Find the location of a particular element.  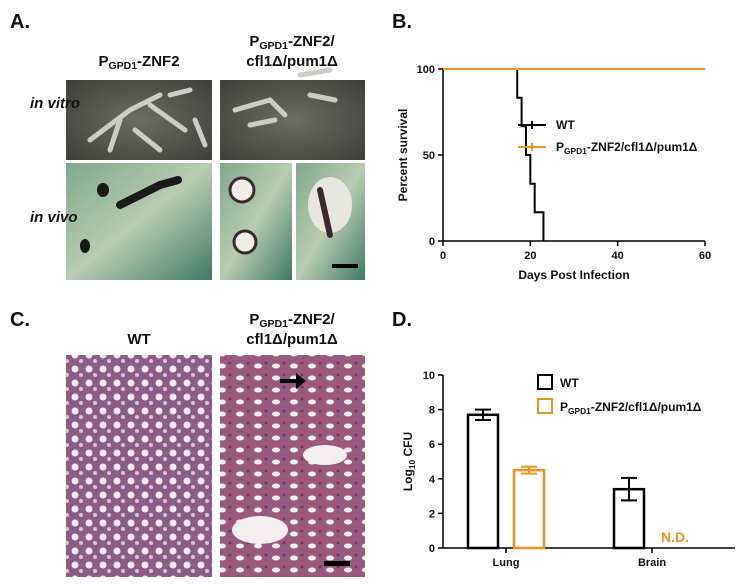

x-axis-label: Days Post Infection is located at coordinates (573, 275).